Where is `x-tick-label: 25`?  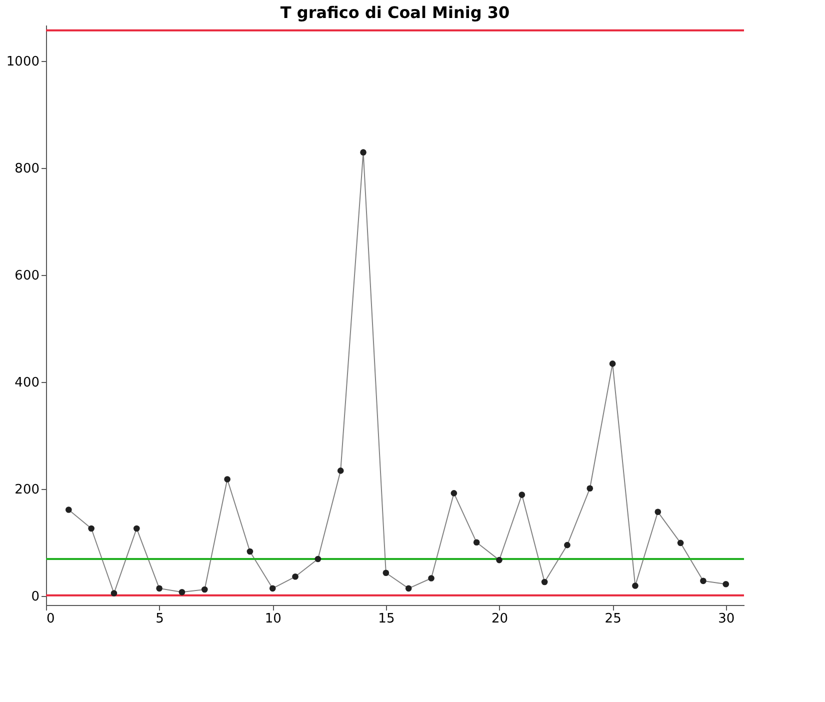 x-tick-label: 25 is located at coordinates (613, 619).